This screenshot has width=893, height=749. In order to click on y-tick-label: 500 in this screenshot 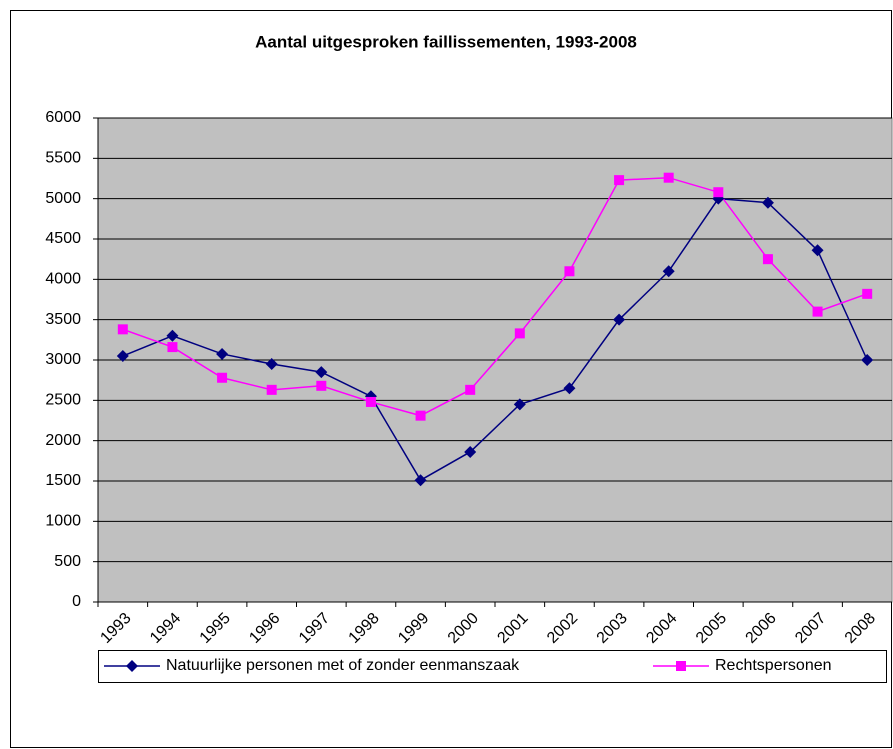, I will do `click(67, 561)`.